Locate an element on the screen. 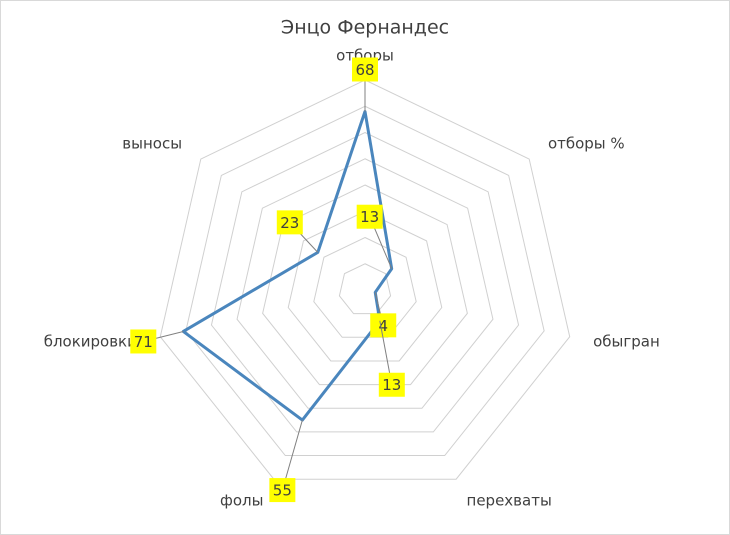 This screenshot has width=730, height=535. axis-label: фолы is located at coordinates (241, 500).